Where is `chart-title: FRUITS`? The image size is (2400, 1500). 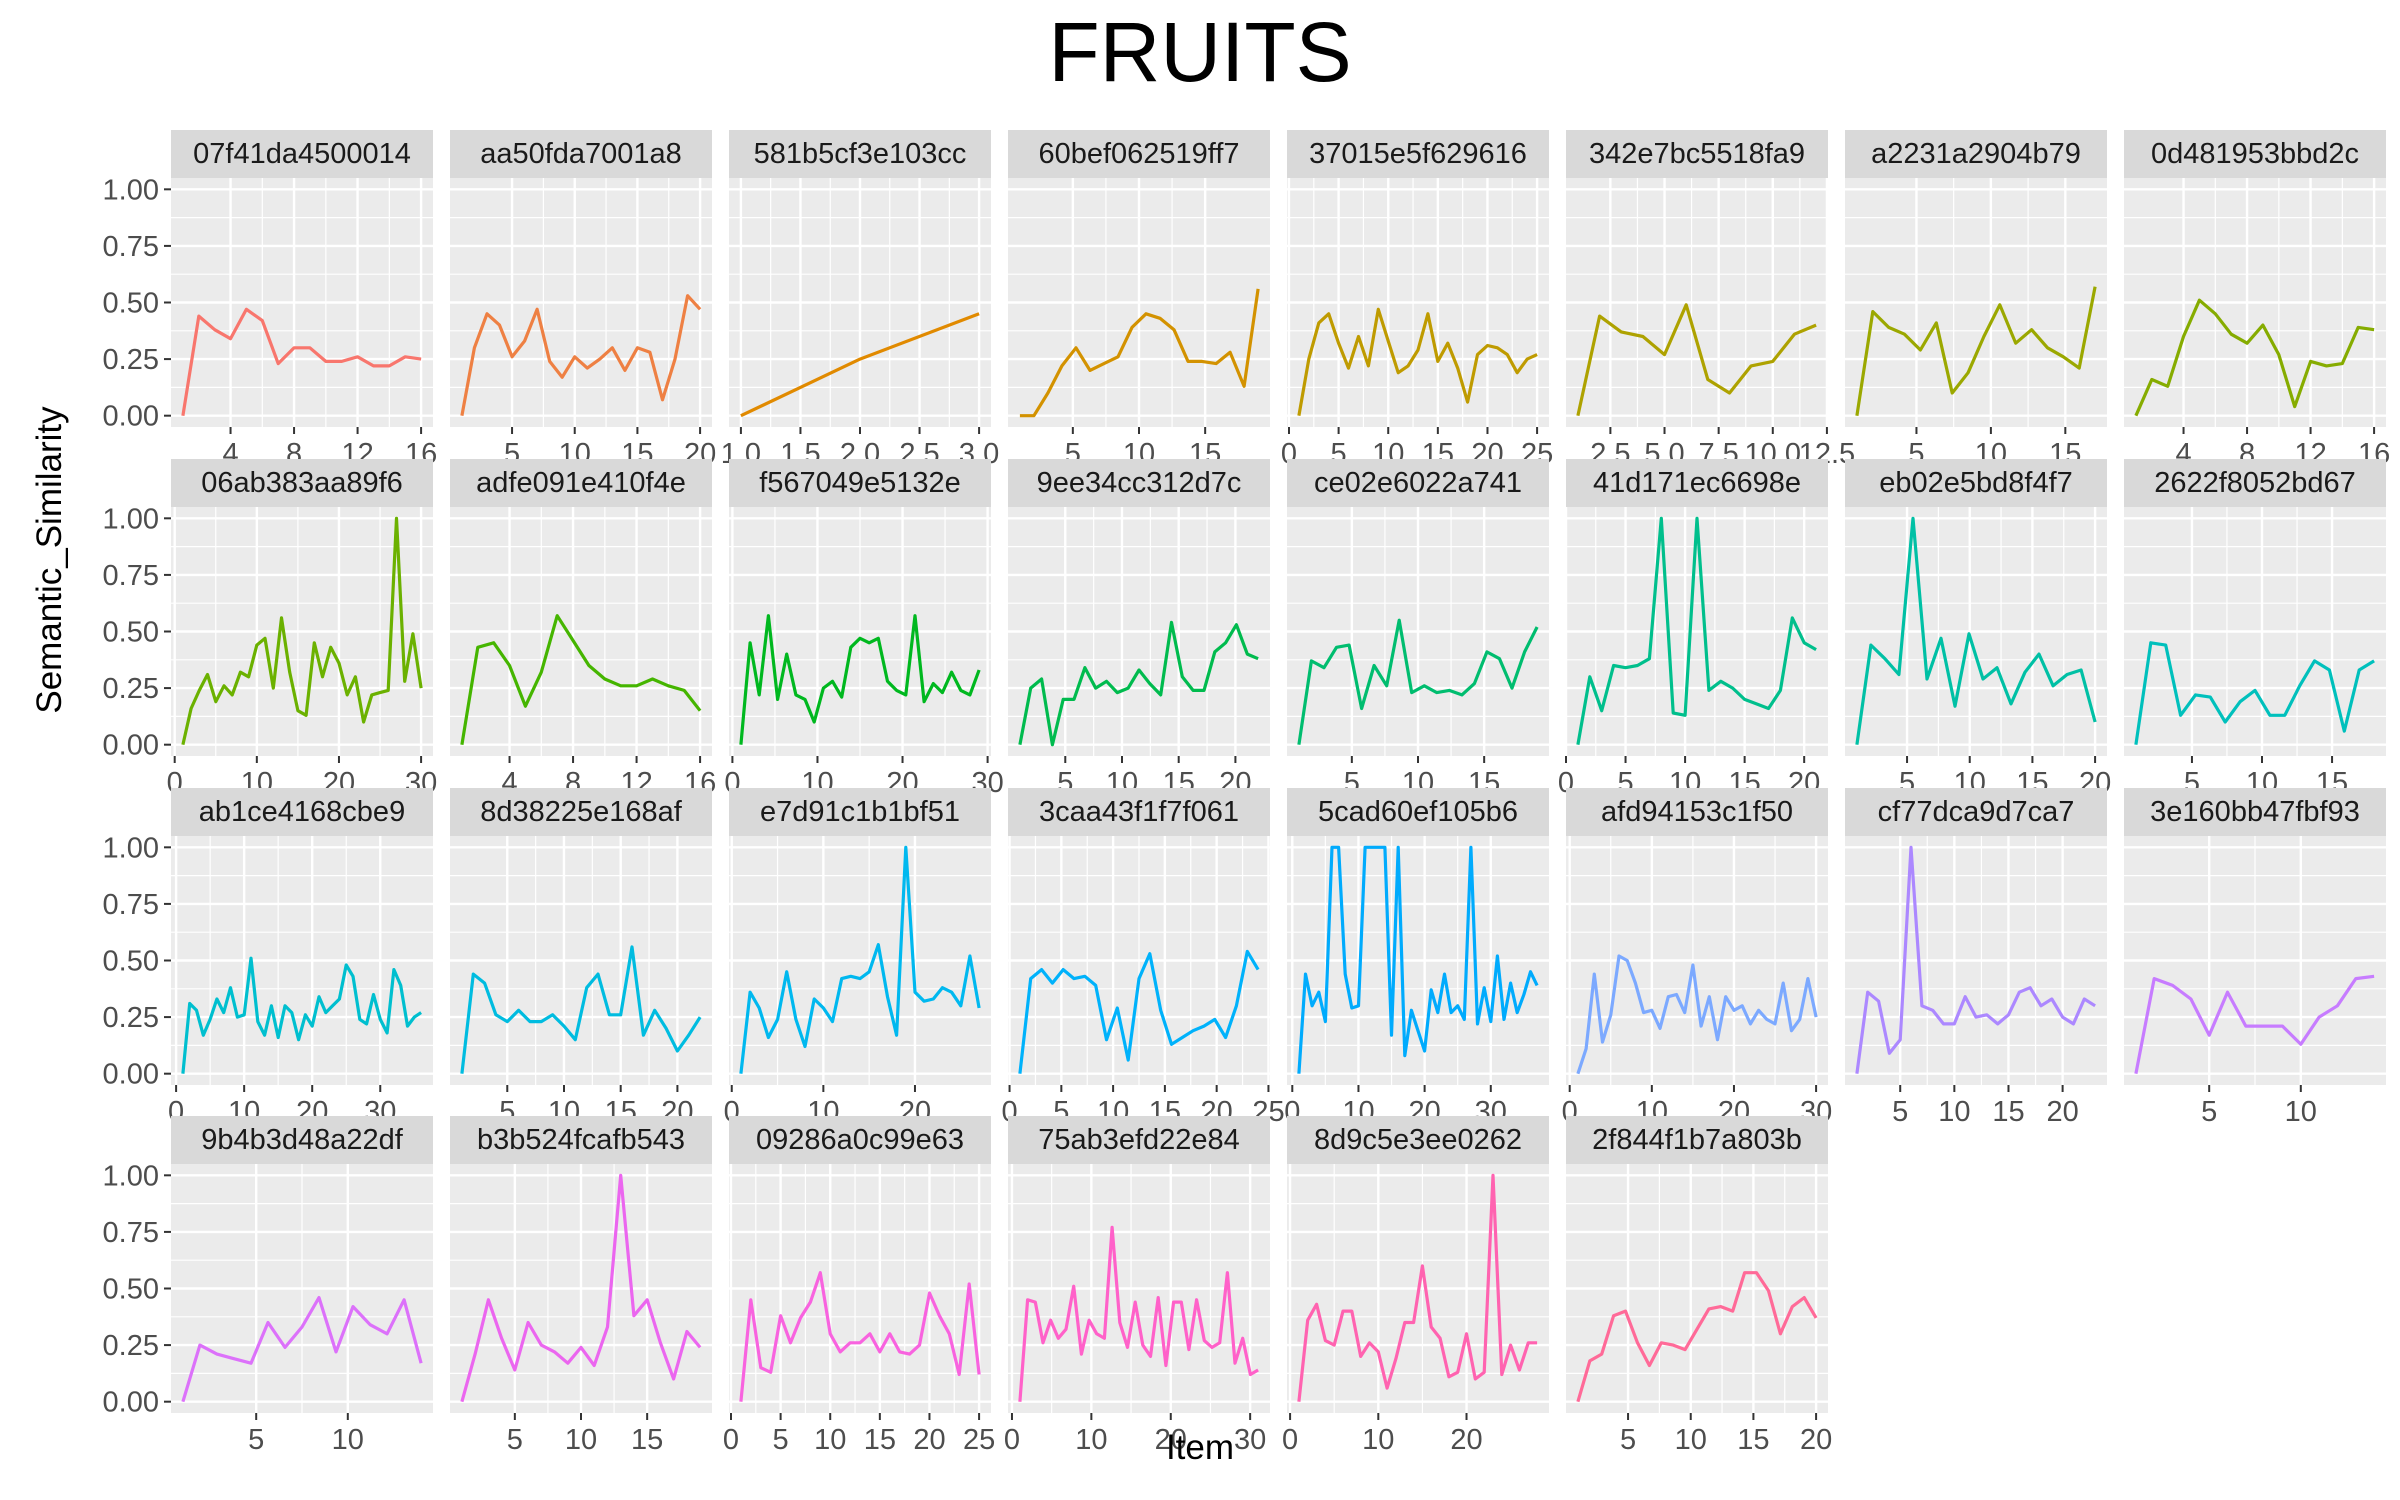
chart-title: FRUITS is located at coordinates (1200, 52).